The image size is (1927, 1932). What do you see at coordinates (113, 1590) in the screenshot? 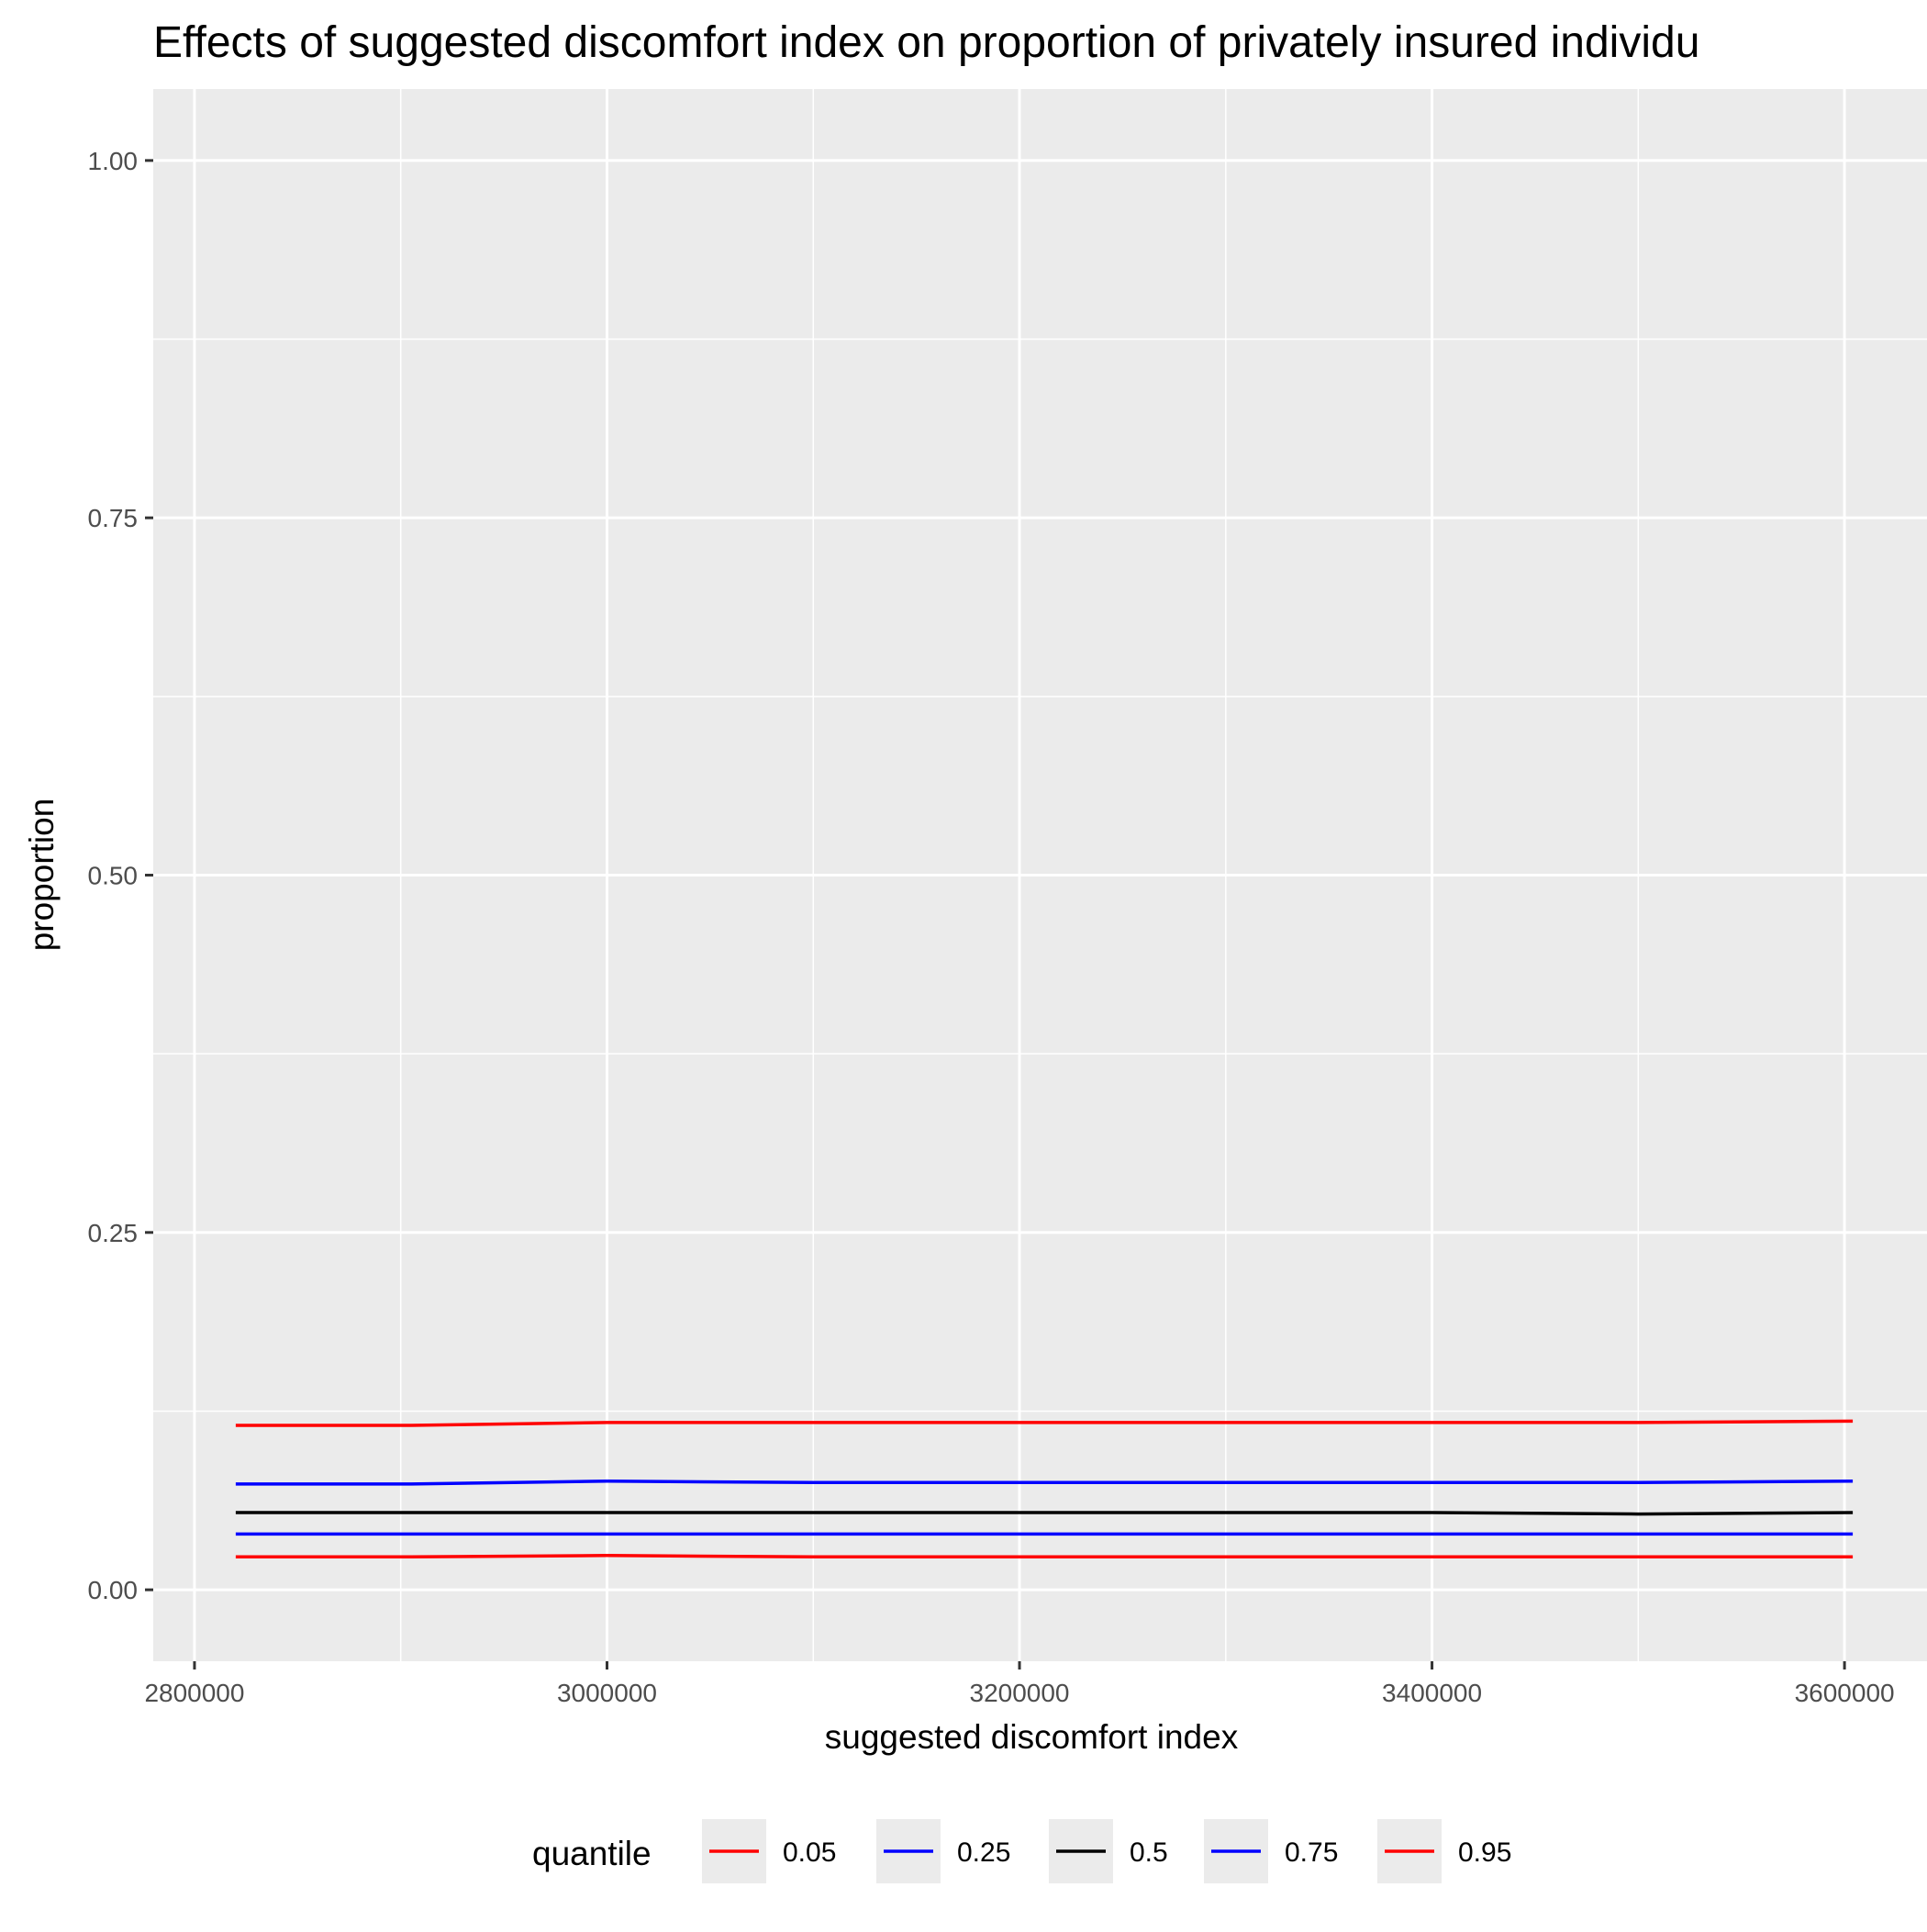
I see `y-tick-label: 0.00` at bounding box center [113, 1590].